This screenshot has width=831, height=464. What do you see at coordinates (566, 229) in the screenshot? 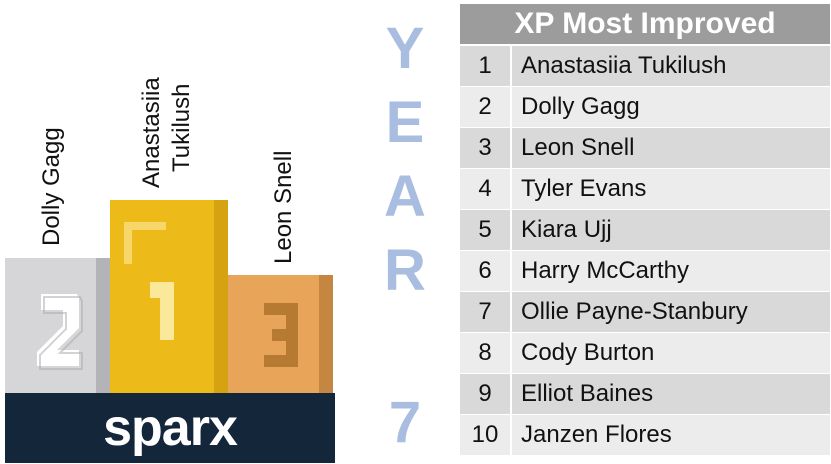
I see `row-student-name: Kiara Ujj` at bounding box center [566, 229].